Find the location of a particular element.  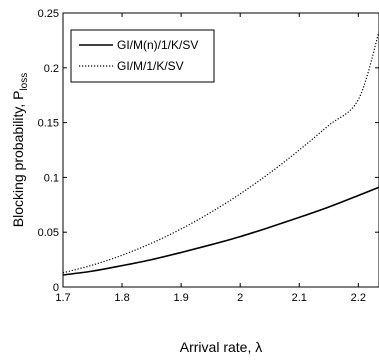

x-tick-label: 1.7 is located at coordinates (62, 298).